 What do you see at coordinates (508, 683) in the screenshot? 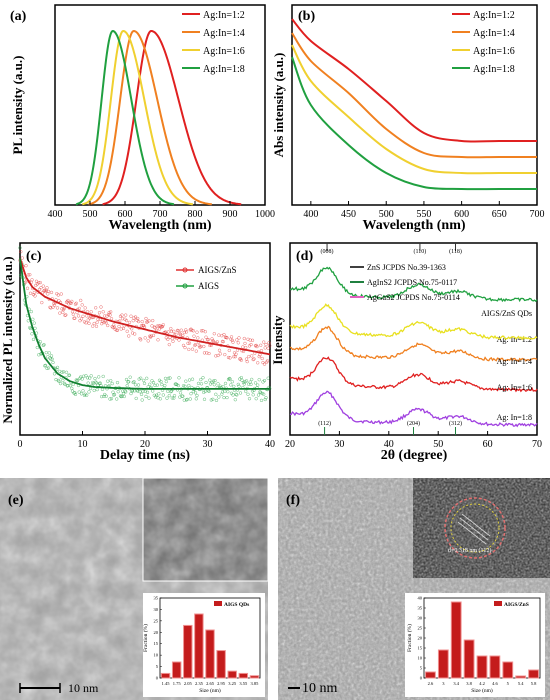
I see `bin-label: 5` at bounding box center [508, 683].